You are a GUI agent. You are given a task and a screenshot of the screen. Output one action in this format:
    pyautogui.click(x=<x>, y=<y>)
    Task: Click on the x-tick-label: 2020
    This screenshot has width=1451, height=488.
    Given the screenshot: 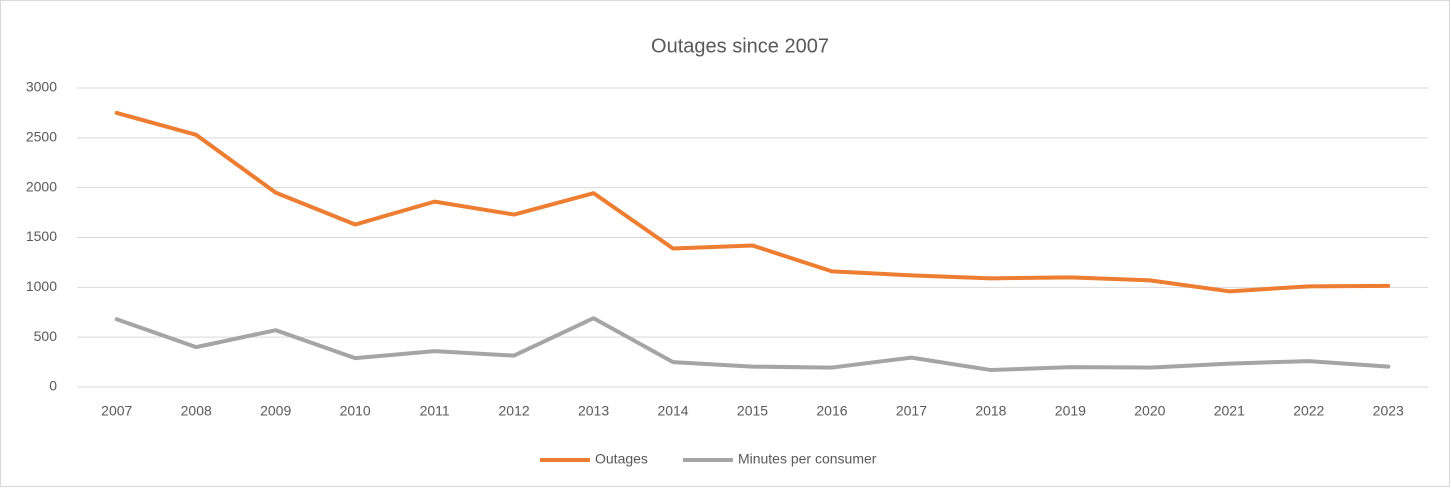 What is the action you would take?
    pyautogui.click(x=1149, y=411)
    